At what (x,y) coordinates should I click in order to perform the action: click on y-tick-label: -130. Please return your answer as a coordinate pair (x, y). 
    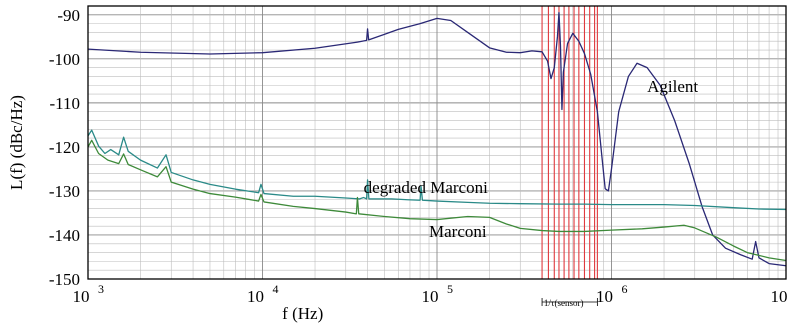
    Looking at the image, I should click on (64, 191).